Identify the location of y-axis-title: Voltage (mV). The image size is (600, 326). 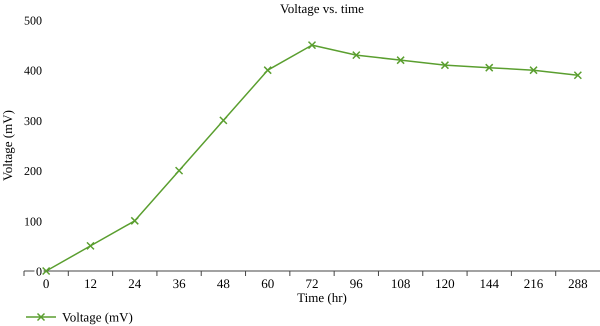
(7, 145).